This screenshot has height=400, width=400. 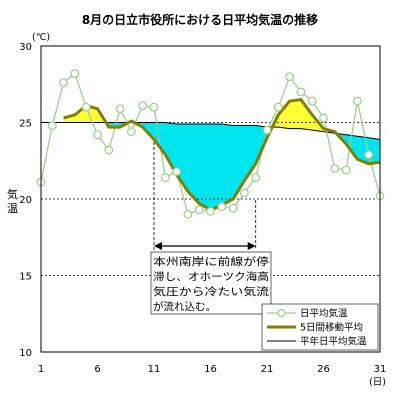 I want to click on y-tick-label: 20, so click(x=25, y=200).